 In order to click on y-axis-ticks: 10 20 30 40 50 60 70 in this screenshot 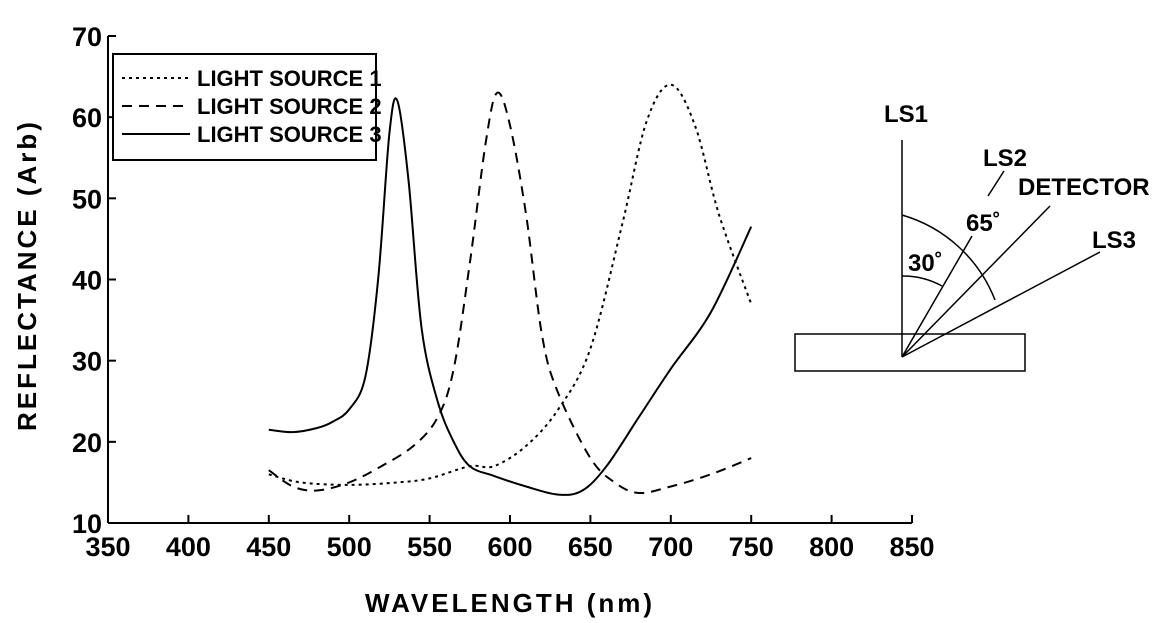, I will do `click(94, 280)`.